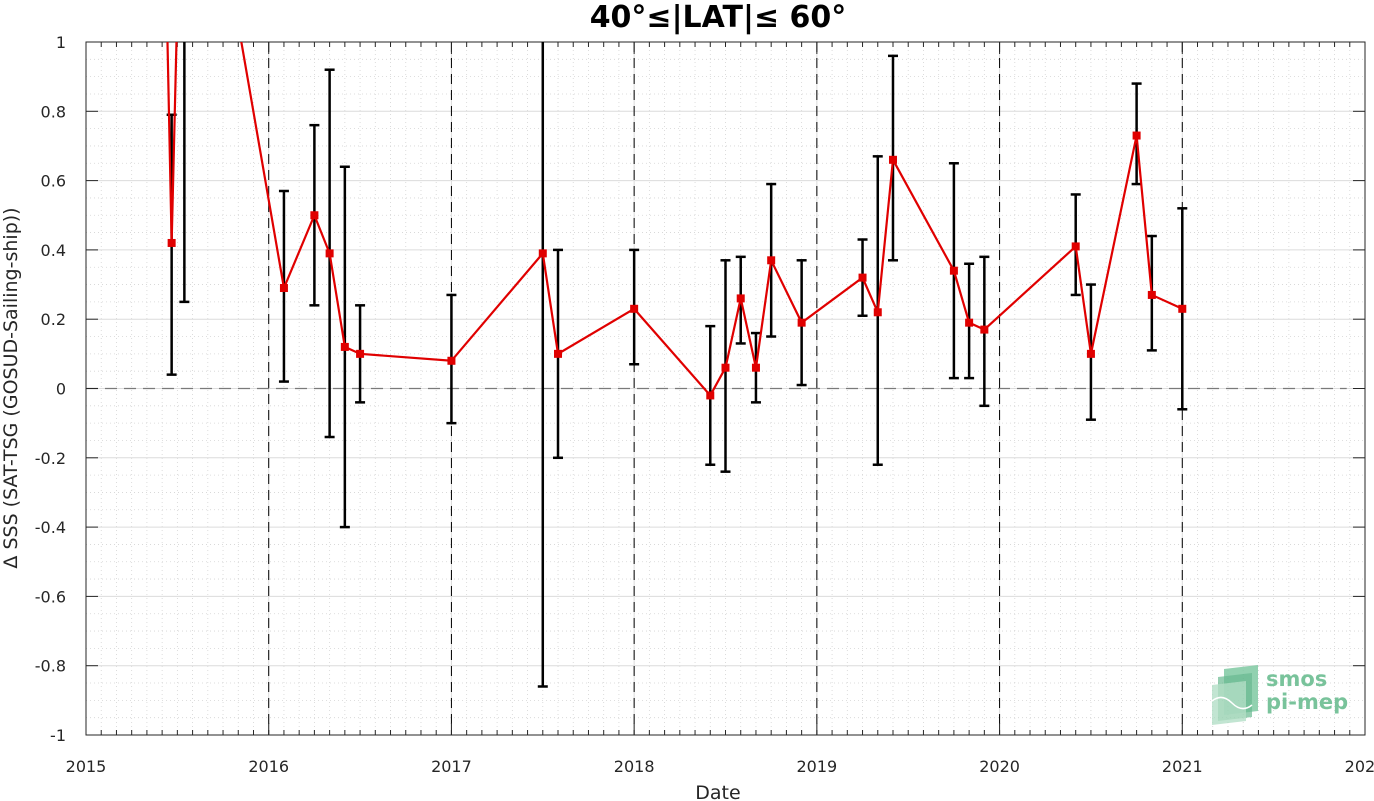  I want to click on y-tick-label: -1, so click(58, 735).